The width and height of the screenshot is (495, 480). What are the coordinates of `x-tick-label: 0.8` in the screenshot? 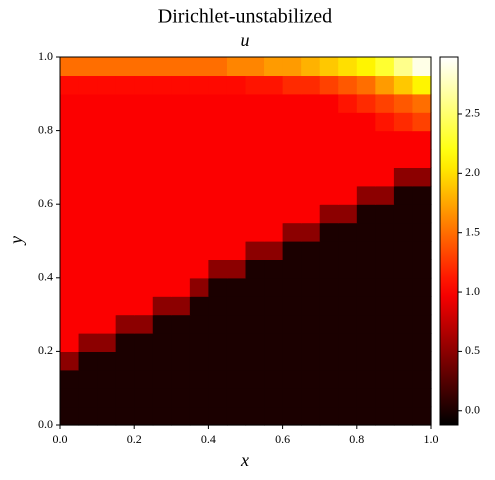 It's located at (356, 439).